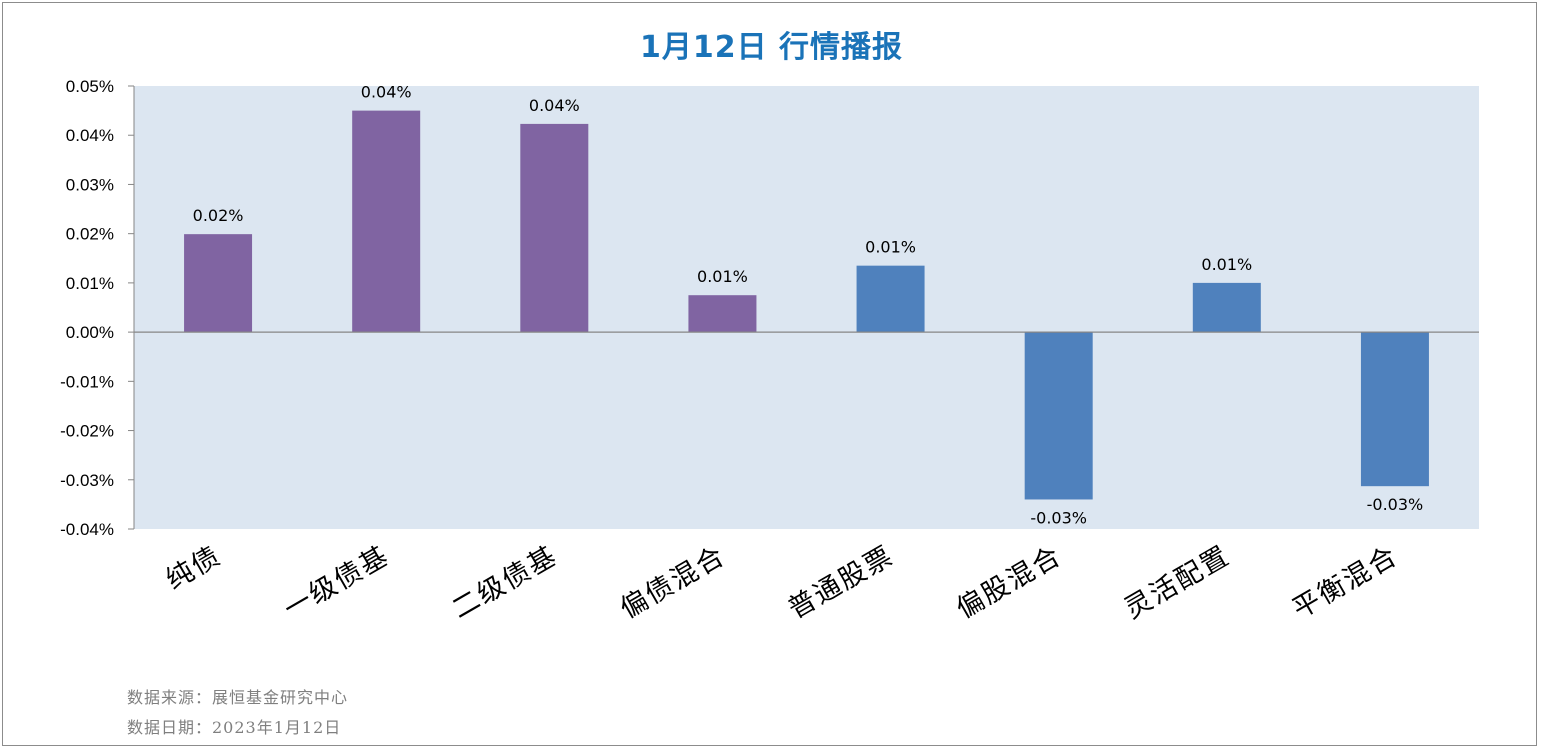 The height and width of the screenshot is (751, 1543). I want to click on x-category-label: 普通股票, so click(841, 582).